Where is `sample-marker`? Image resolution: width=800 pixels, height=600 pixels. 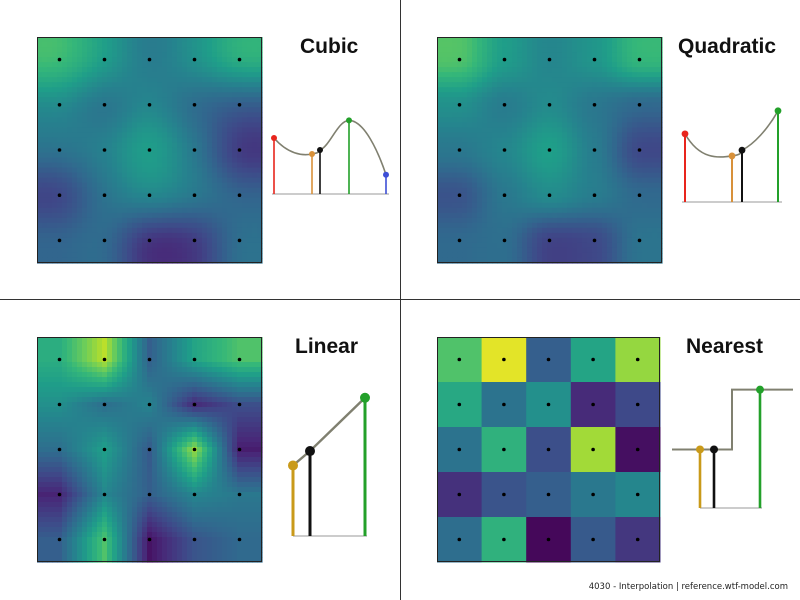
sample-marker is located at coordinates (312, 154).